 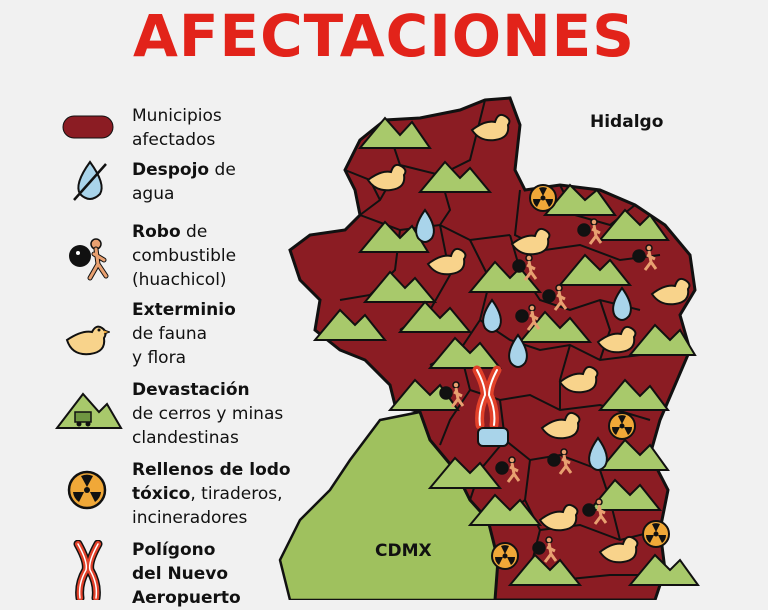 What do you see at coordinates (185, 438) in the screenshot?
I see `legend-cerros-line3: clandestinas` at bounding box center [185, 438].